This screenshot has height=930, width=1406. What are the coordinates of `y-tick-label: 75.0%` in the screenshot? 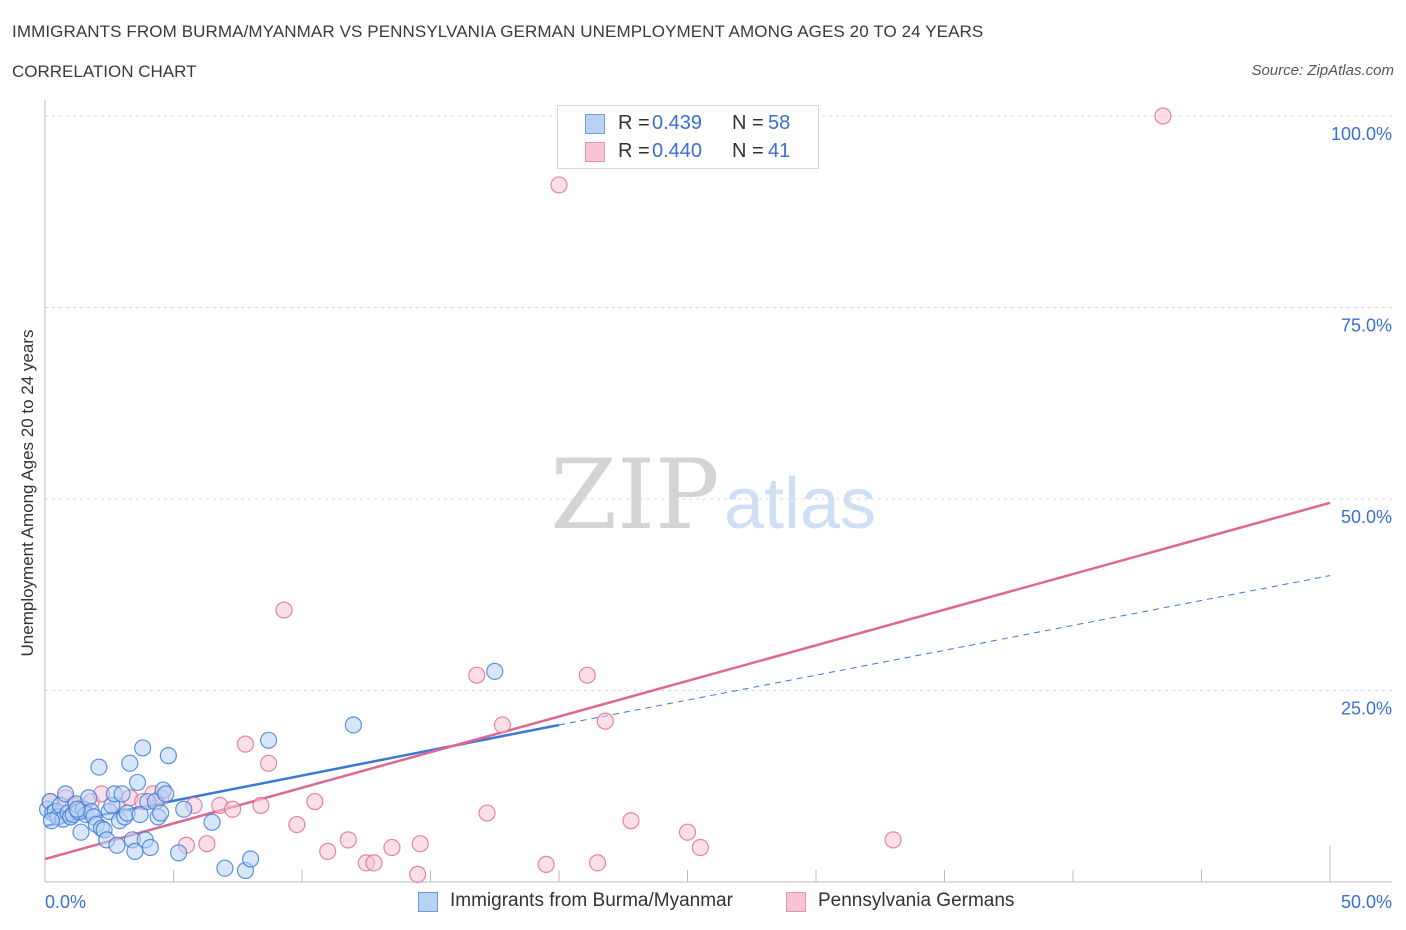 It's located at (1366, 326).